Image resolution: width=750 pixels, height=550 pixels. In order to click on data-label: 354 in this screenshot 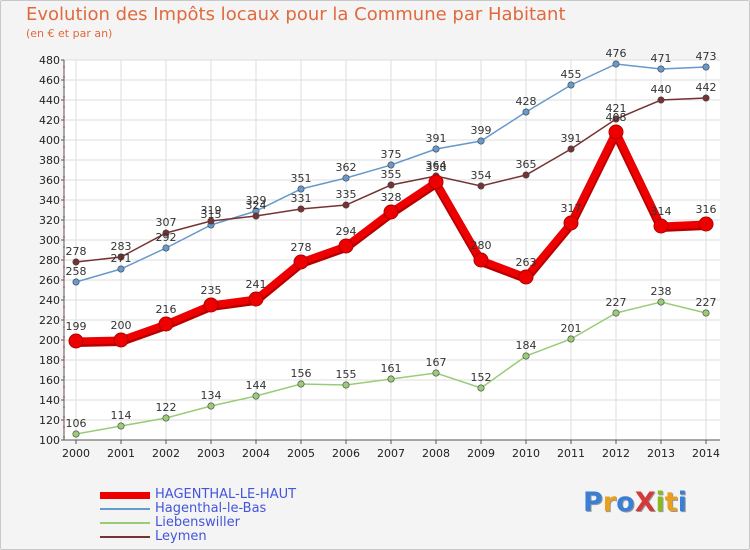, I will do `click(481, 175)`.